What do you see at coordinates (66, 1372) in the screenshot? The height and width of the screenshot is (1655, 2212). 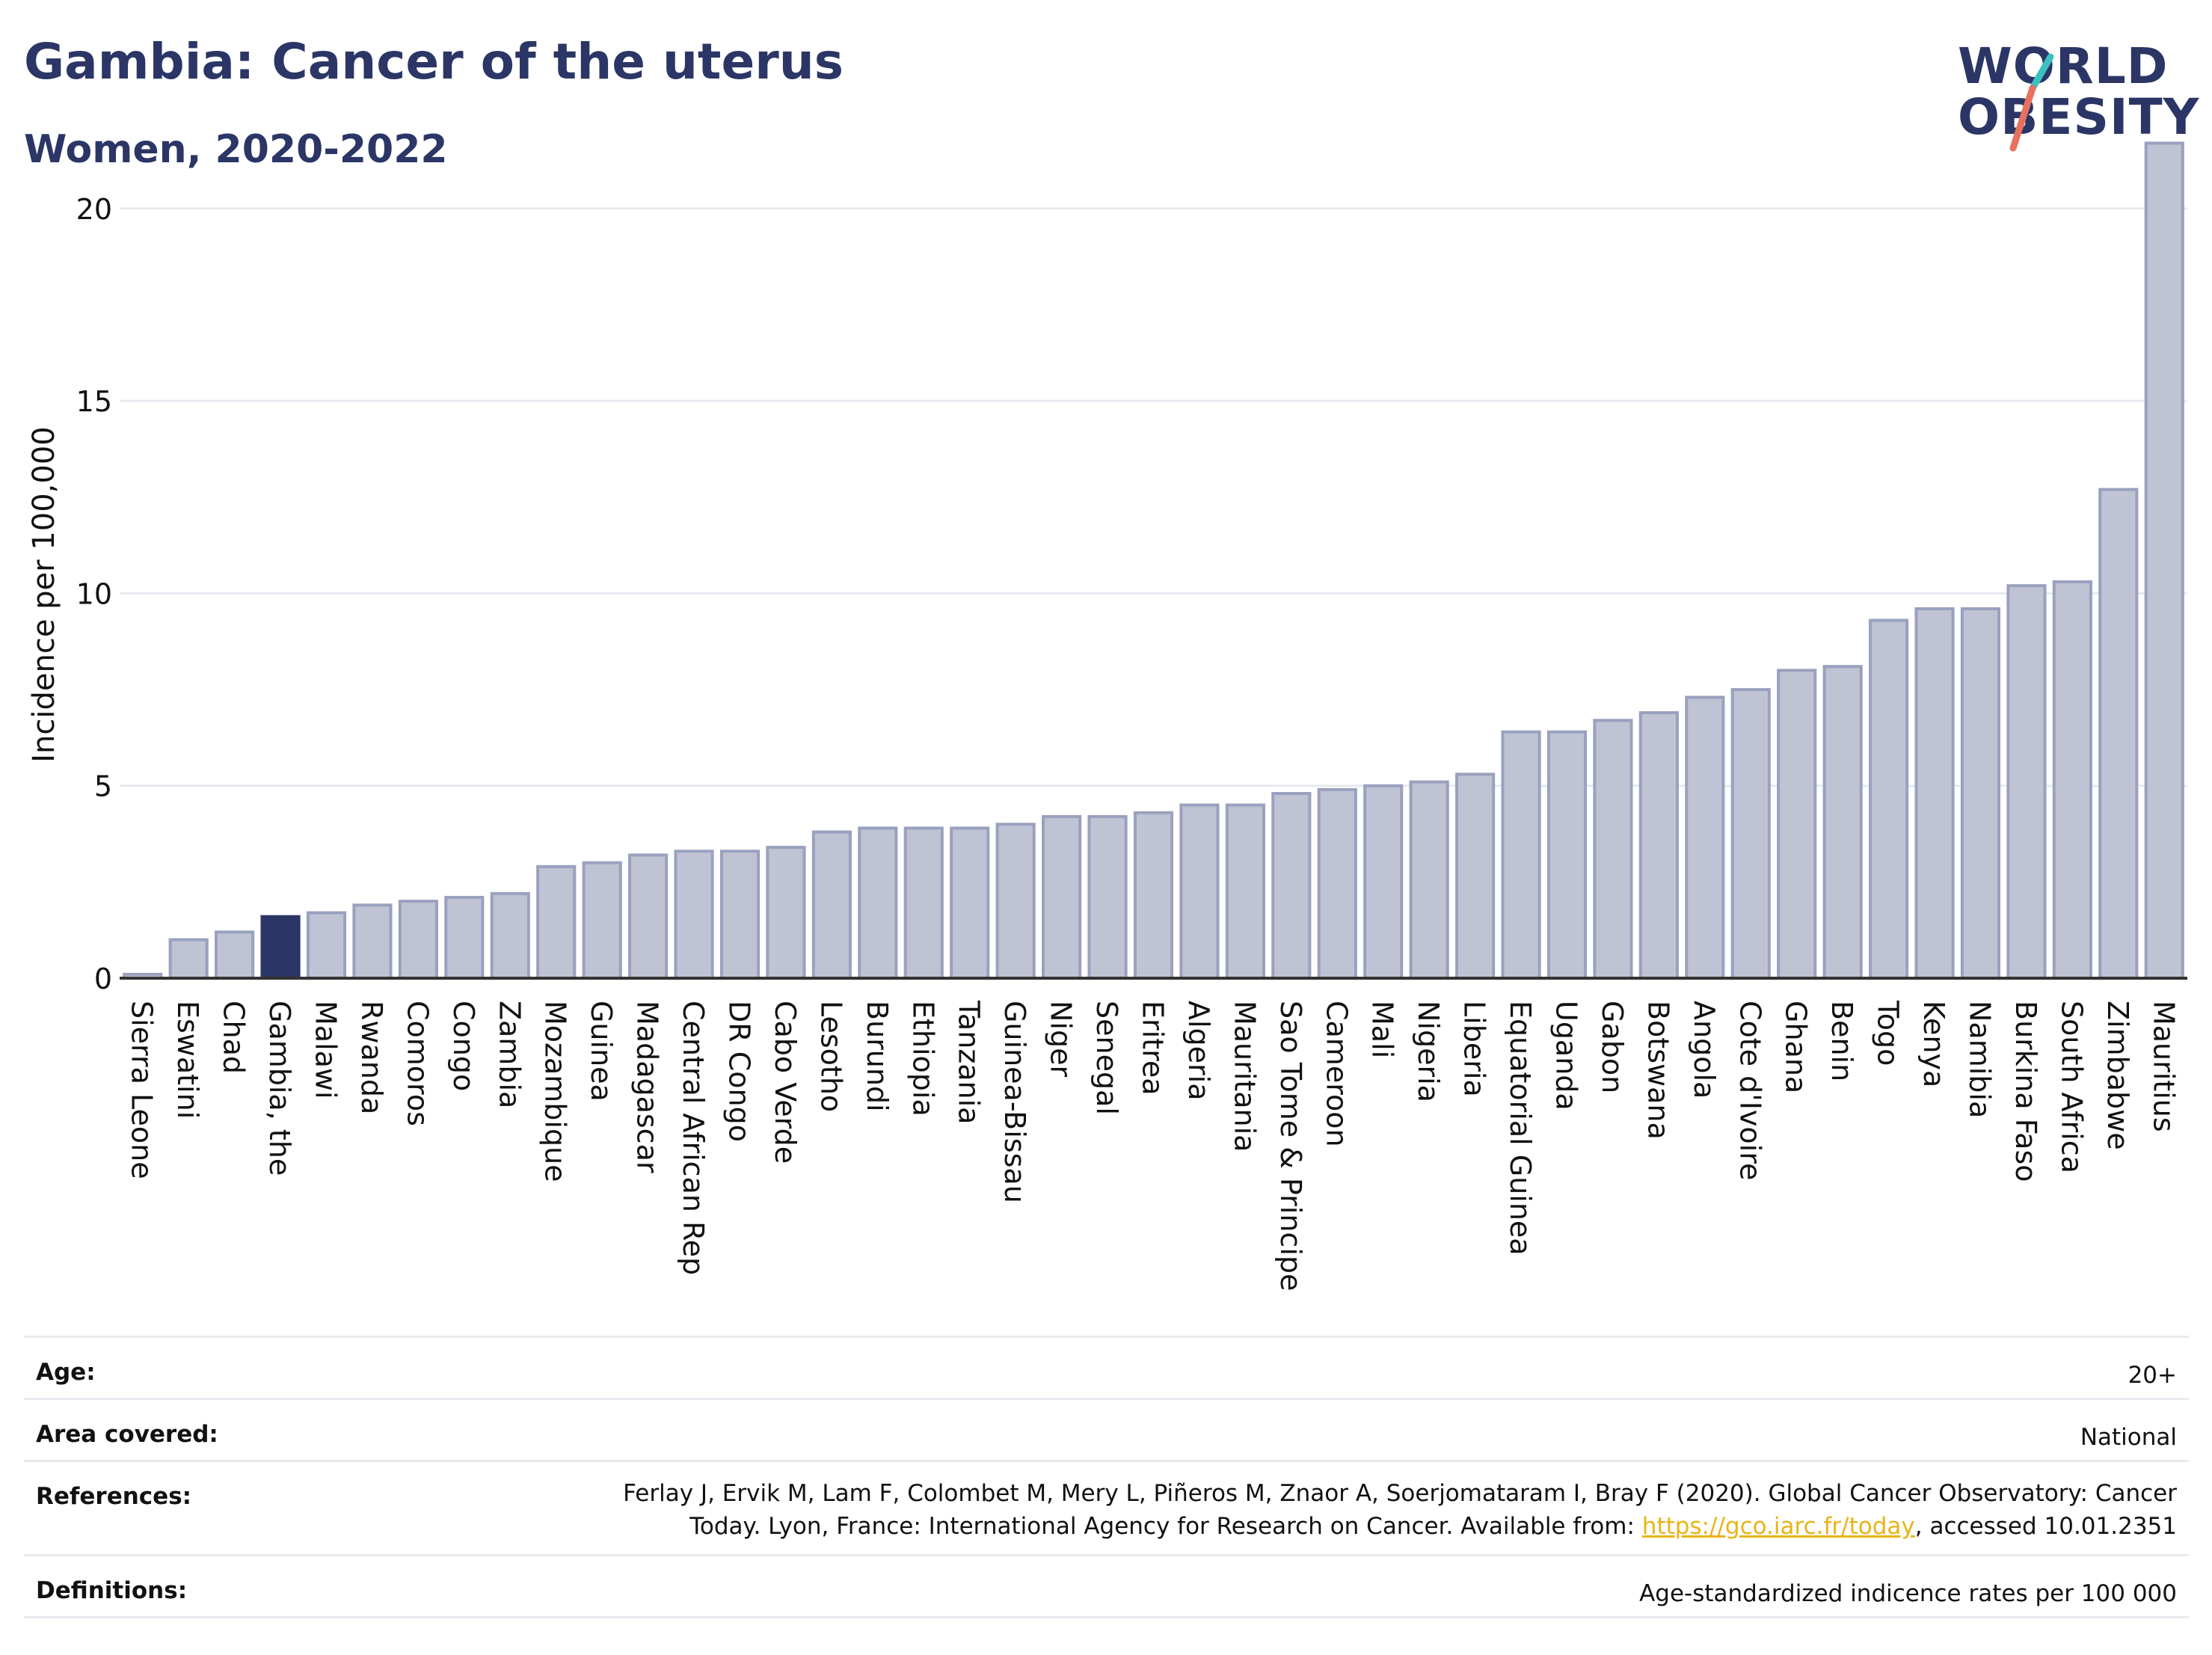 I see `age-label: Age:` at bounding box center [66, 1372].